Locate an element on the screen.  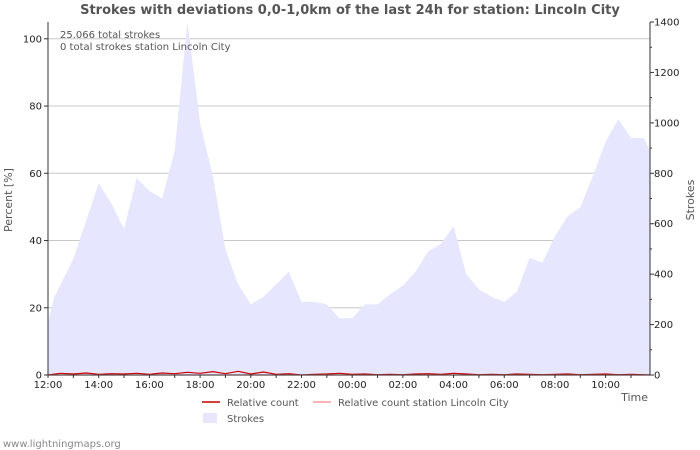
right-tick-label-200: 200 is located at coordinates (663, 325).